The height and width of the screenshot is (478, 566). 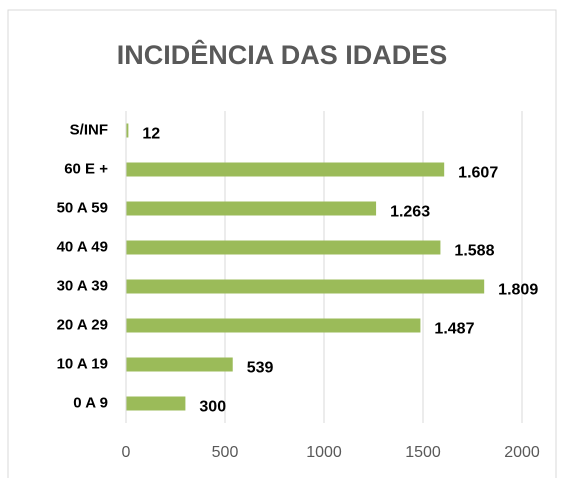 What do you see at coordinates (212, 407) in the screenshot?
I see `value-label: 300` at bounding box center [212, 407].